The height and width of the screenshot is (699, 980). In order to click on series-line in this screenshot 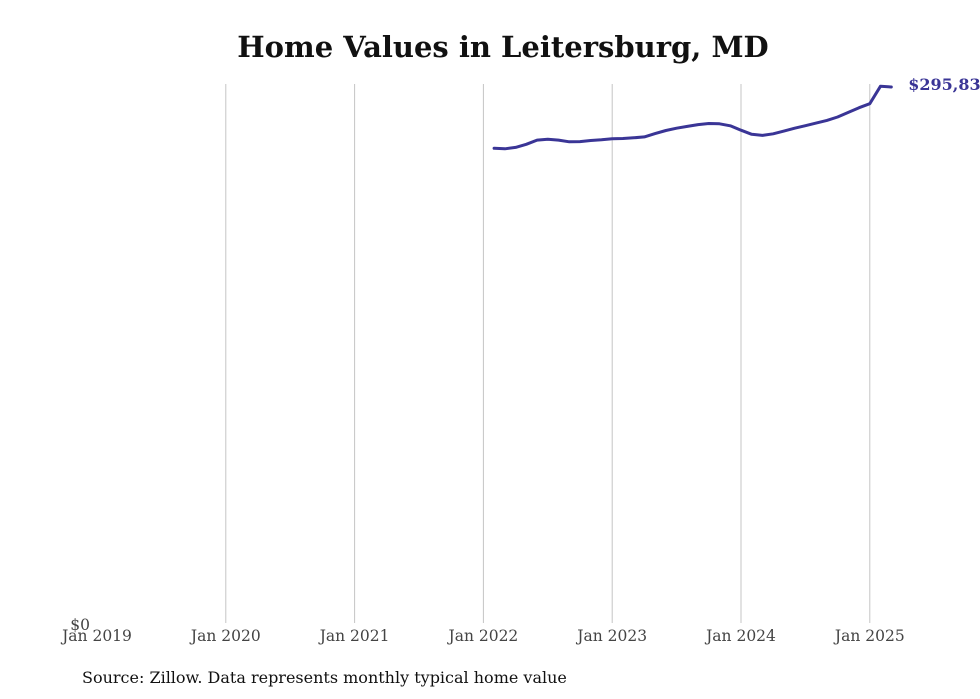, I will do `click(692, 117)`.